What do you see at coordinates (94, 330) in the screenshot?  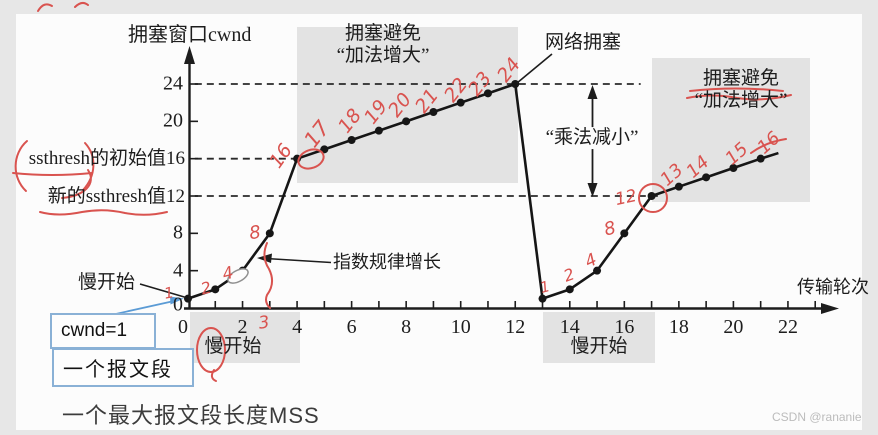 I see `cwnd-value-text: cwnd=1` at bounding box center [94, 330].